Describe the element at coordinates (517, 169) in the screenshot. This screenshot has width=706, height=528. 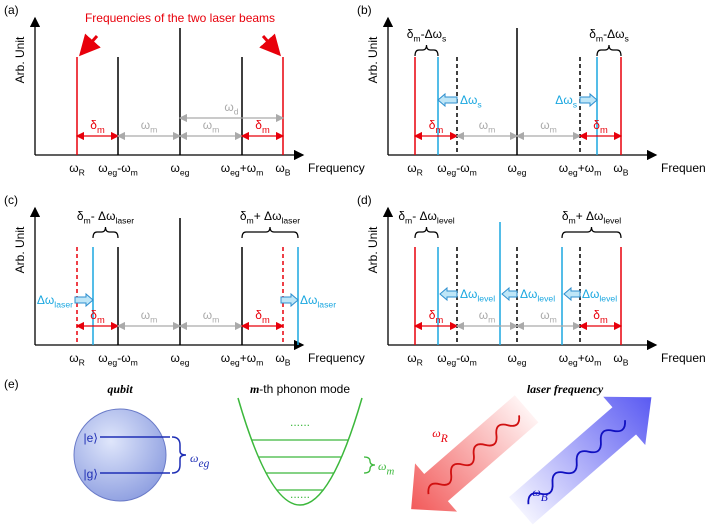
I see `tick-label: ωeg` at that location.